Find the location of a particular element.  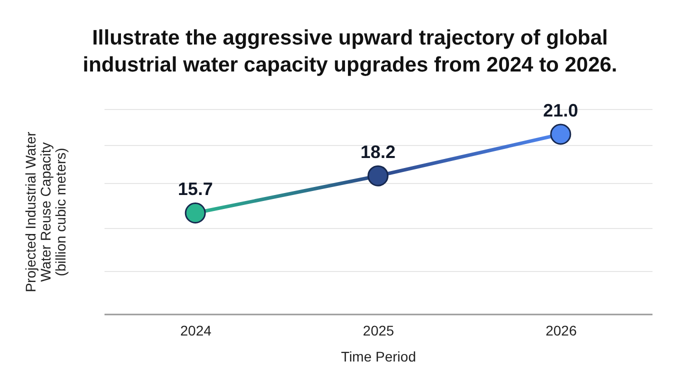

chart-title: Illustrate the aggressive upward trajectory of global industrial water capacity upgrades from 2024 to 2026. is located at coordinates (350, 51).